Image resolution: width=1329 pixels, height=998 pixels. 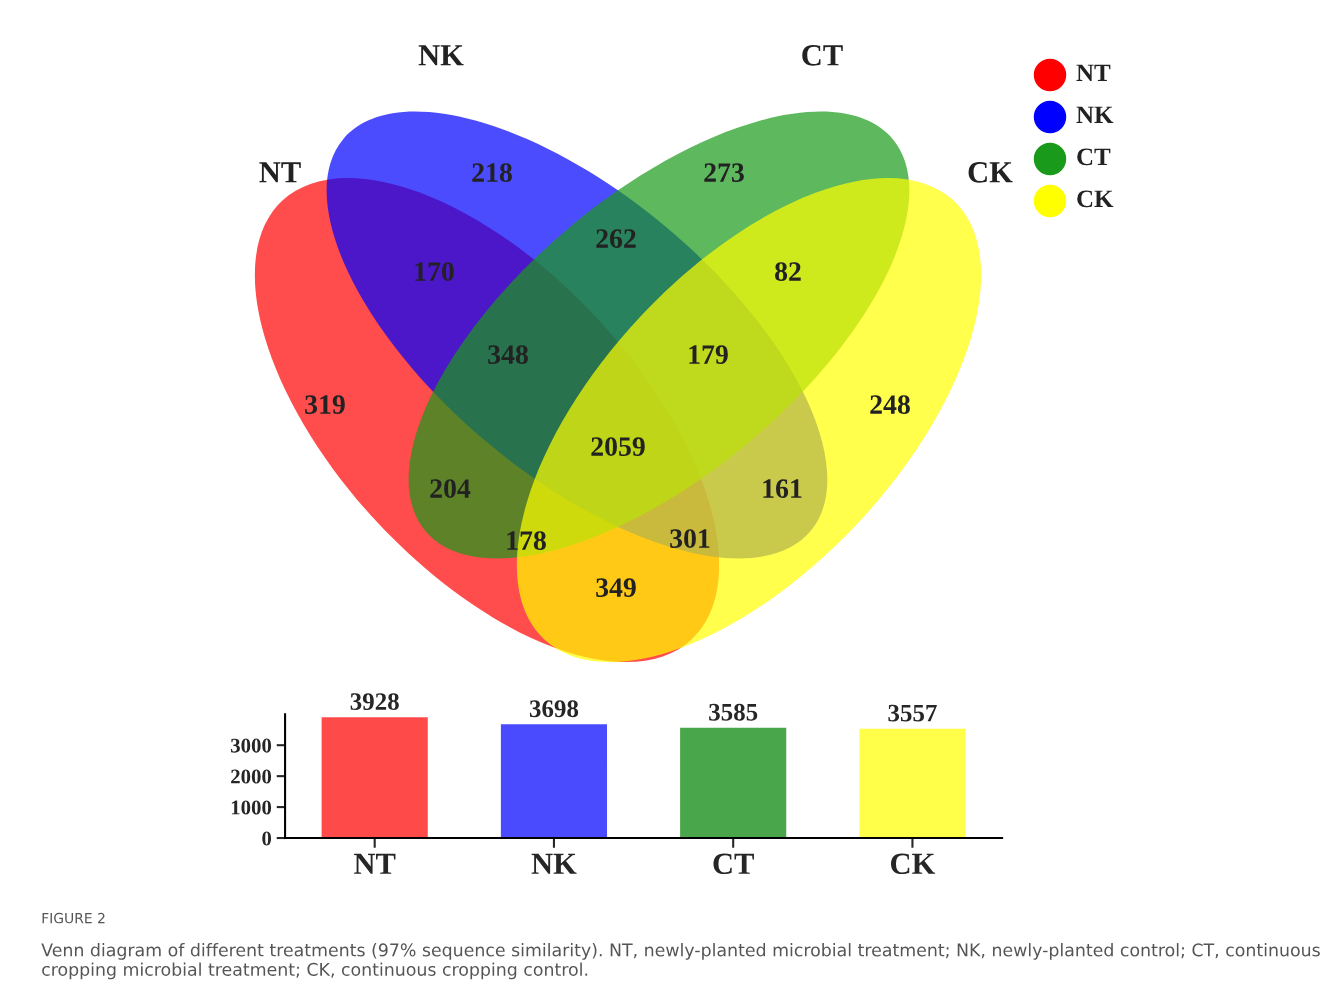 I want to click on text: NK, so click(x=441, y=55).